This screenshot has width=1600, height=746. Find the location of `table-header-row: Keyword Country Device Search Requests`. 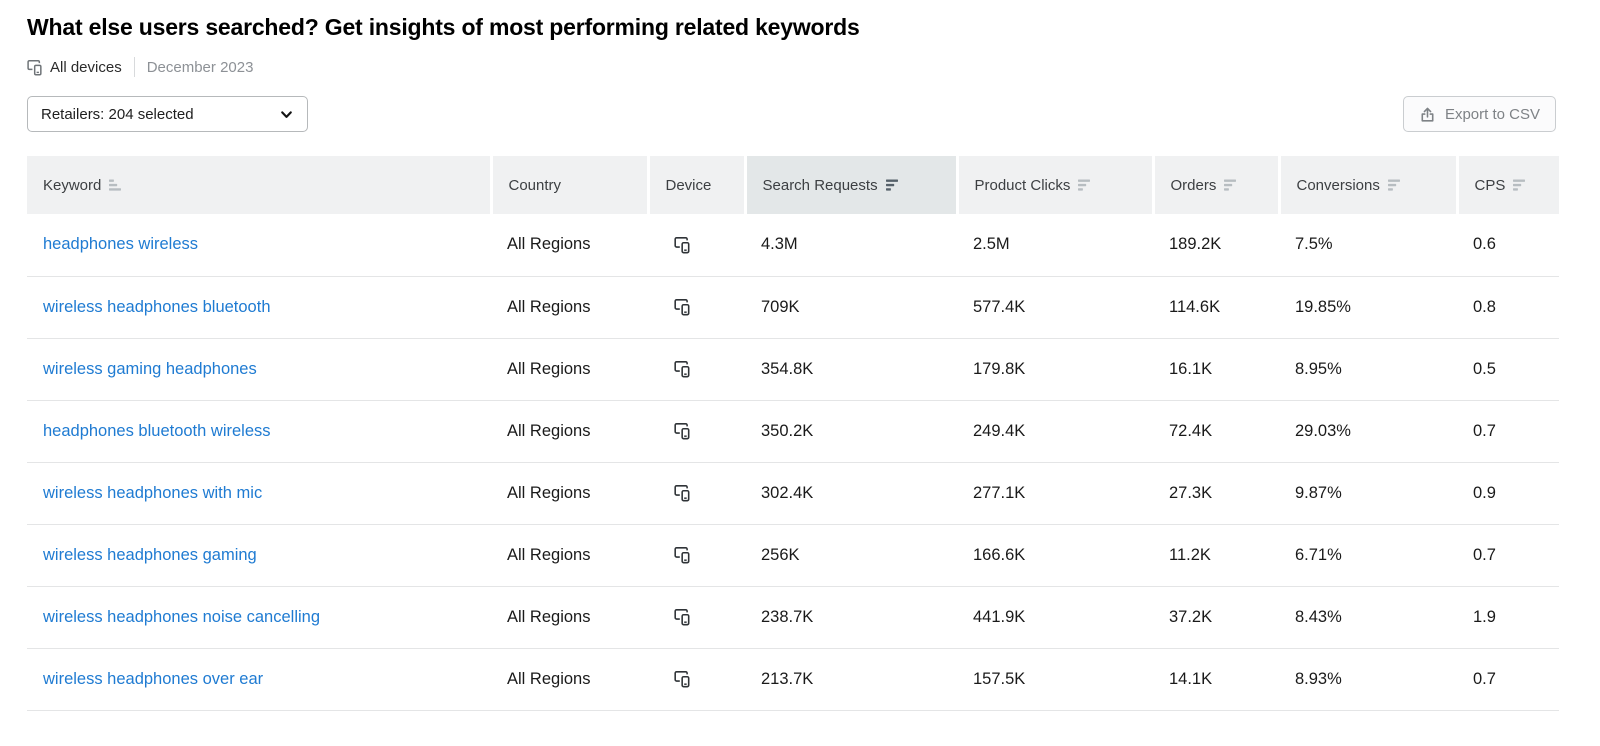

table-header-row: Keyword Country Device Search Requests is located at coordinates (793, 185).